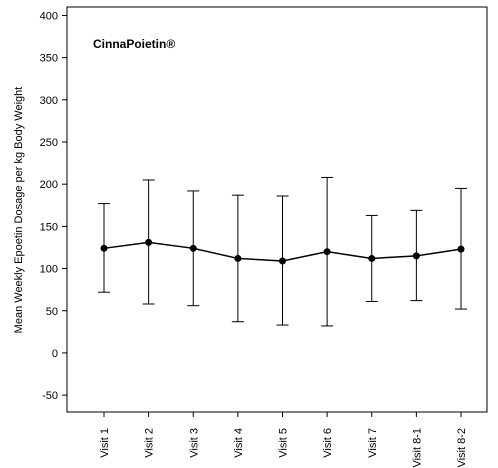  Describe the element at coordinates (50, 396) in the screenshot. I see `y-tick-label: -50` at that location.